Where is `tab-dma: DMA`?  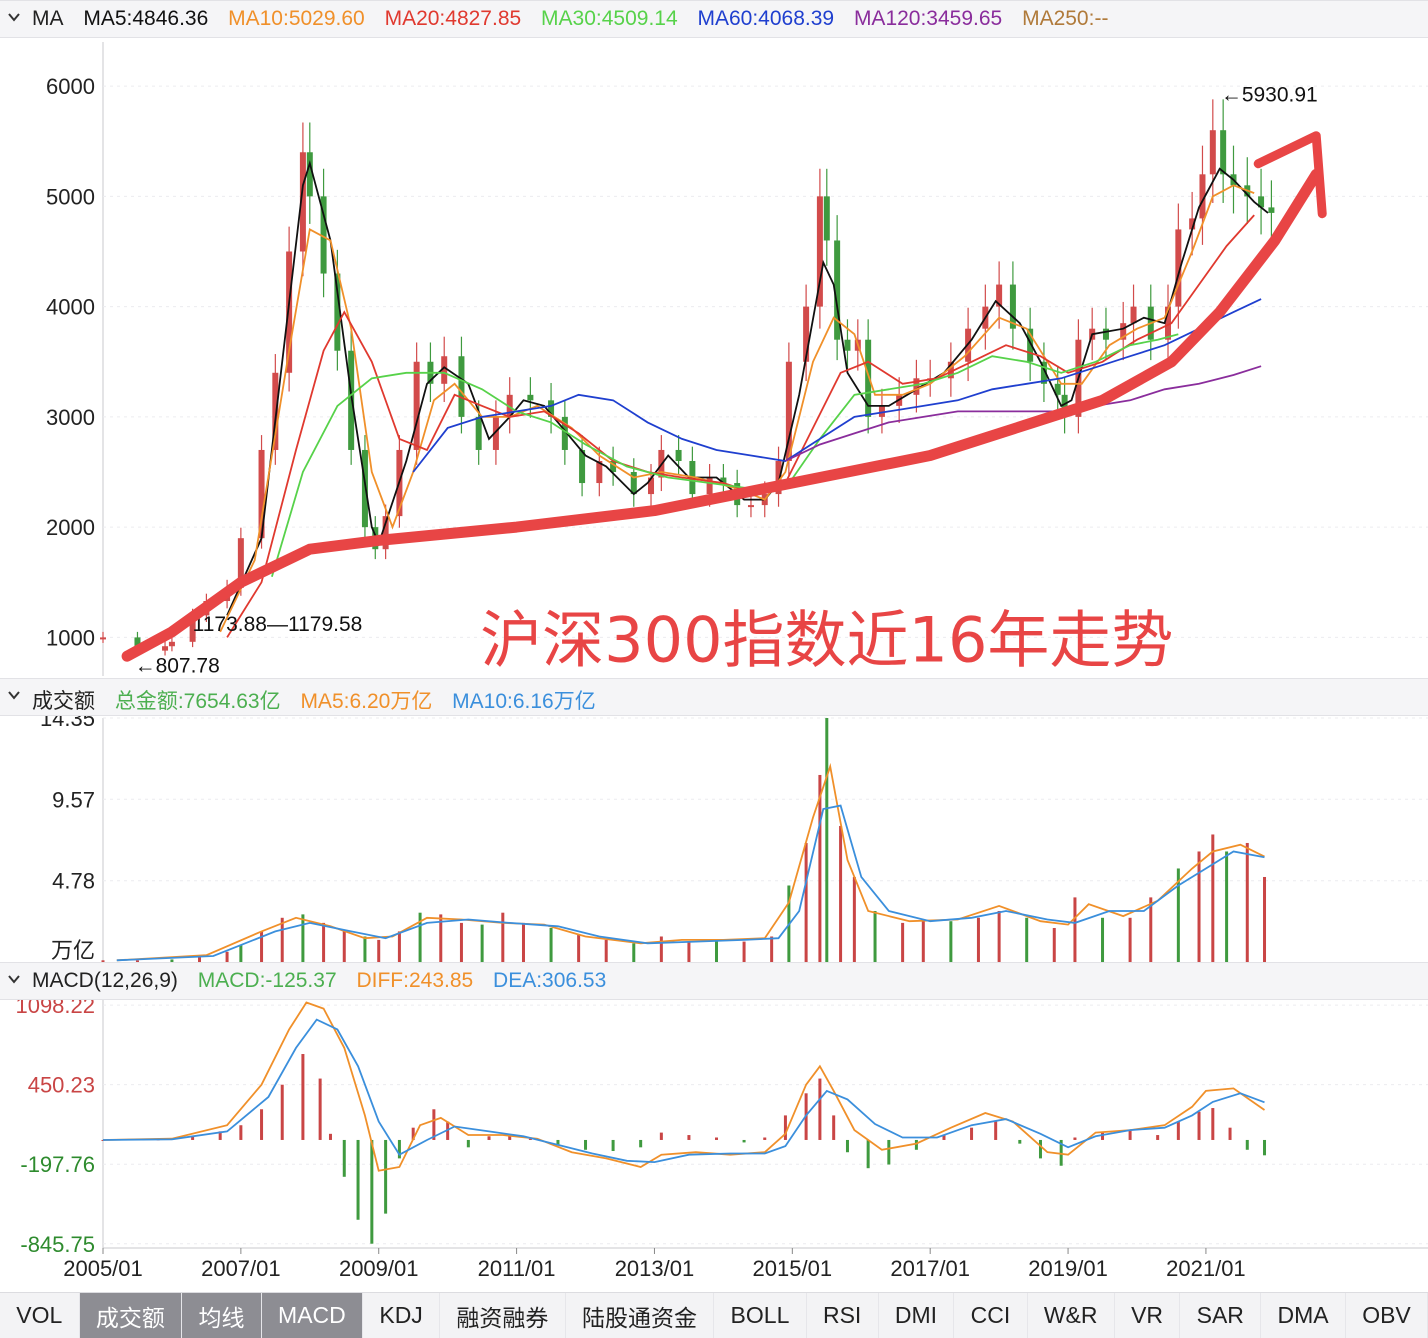 tab-dma: DMA is located at coordinates (1303, 1315).